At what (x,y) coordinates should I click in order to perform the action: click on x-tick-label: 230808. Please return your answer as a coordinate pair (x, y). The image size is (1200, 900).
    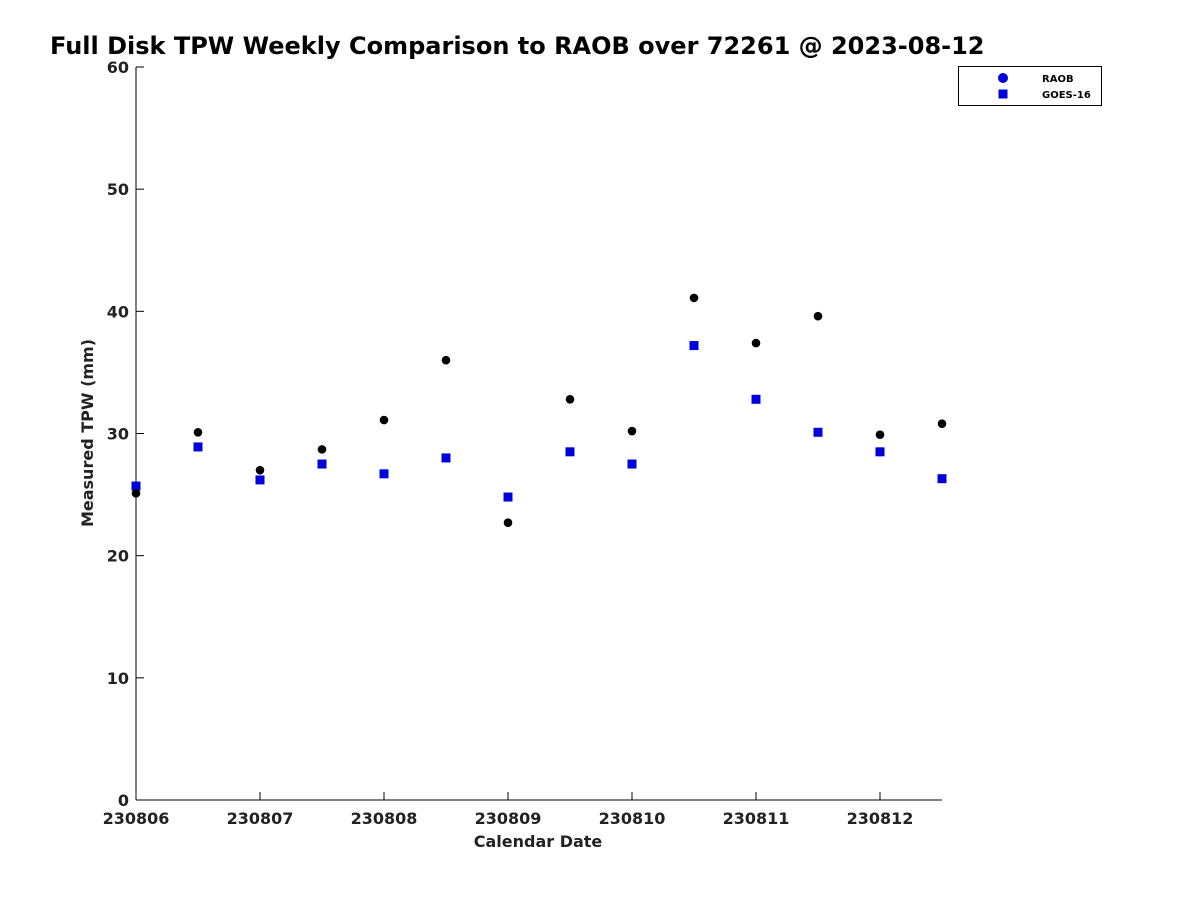
    Looking at the image, I should click on (384, 818).